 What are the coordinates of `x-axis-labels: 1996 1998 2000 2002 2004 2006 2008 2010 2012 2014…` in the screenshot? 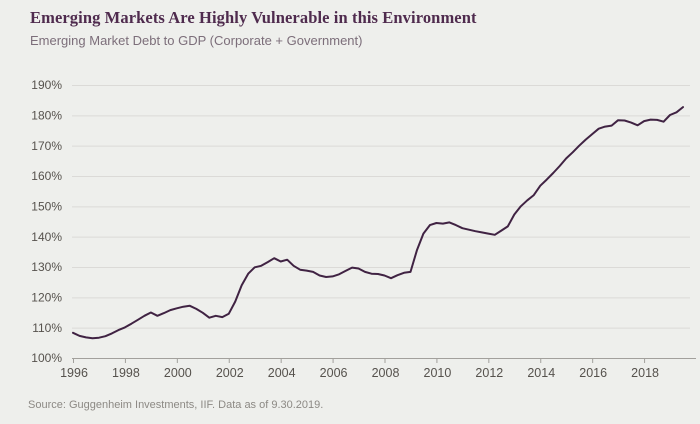 It's located at (359, 373).